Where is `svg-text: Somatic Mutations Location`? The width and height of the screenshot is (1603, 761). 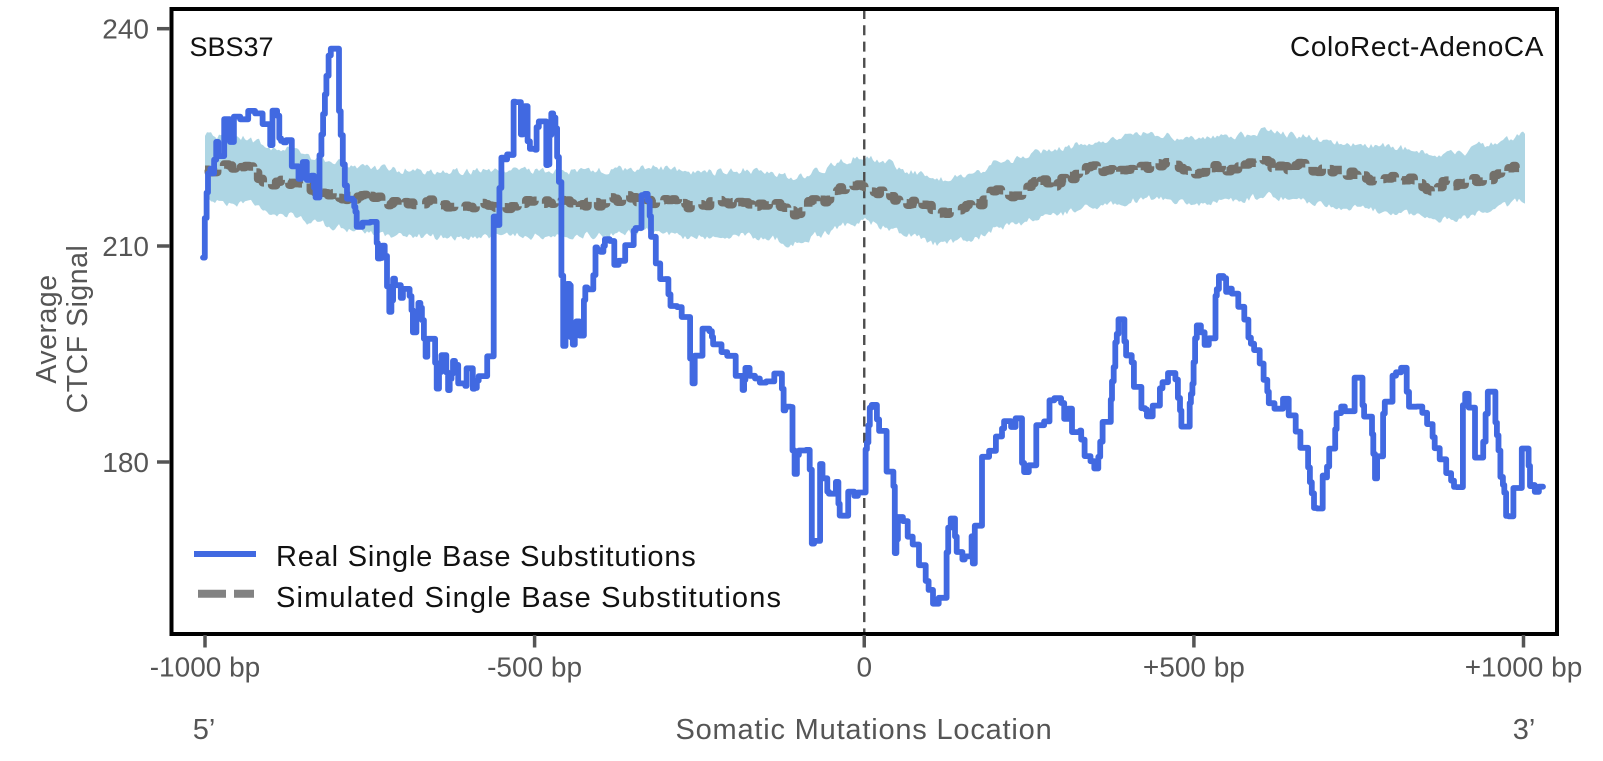
svg-text: Somatic Mutations Location is located at coordinates (863, 730).